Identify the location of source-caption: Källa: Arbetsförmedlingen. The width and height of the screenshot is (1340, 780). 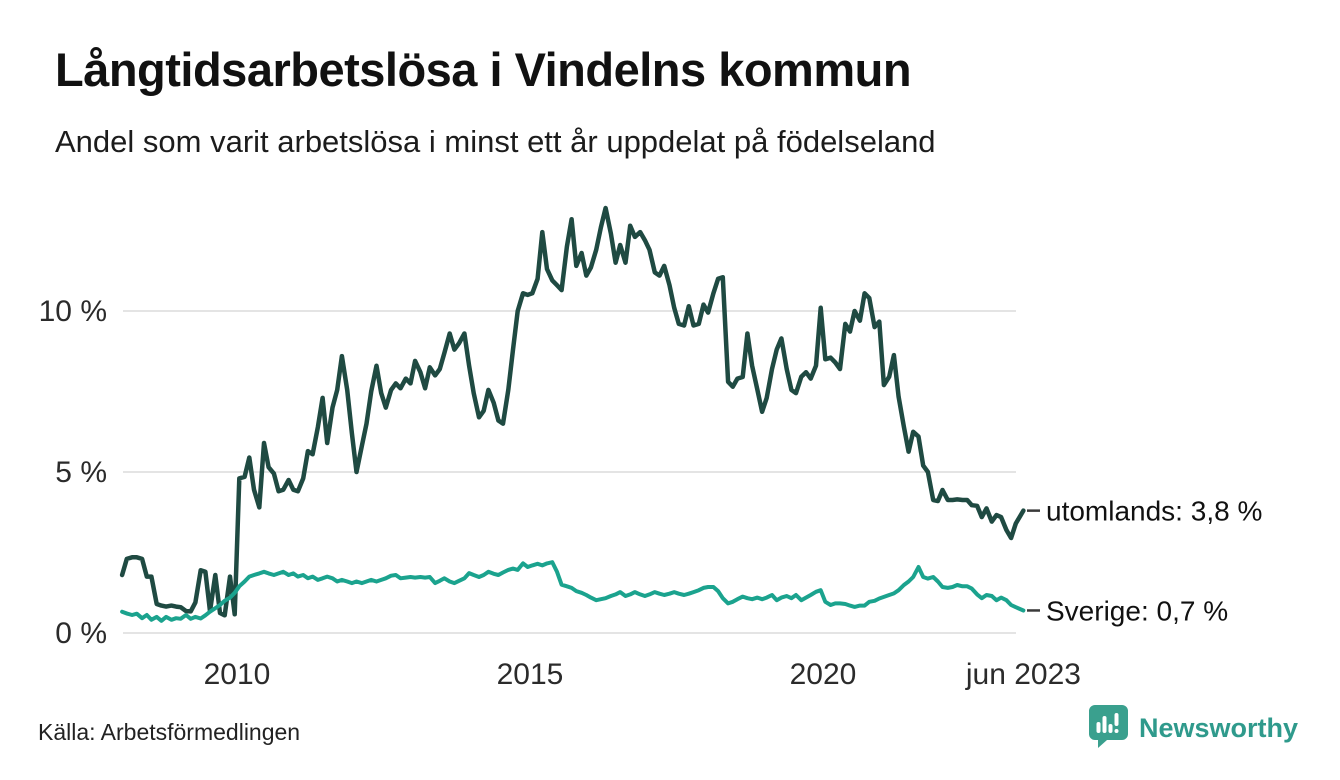
(169, 732).